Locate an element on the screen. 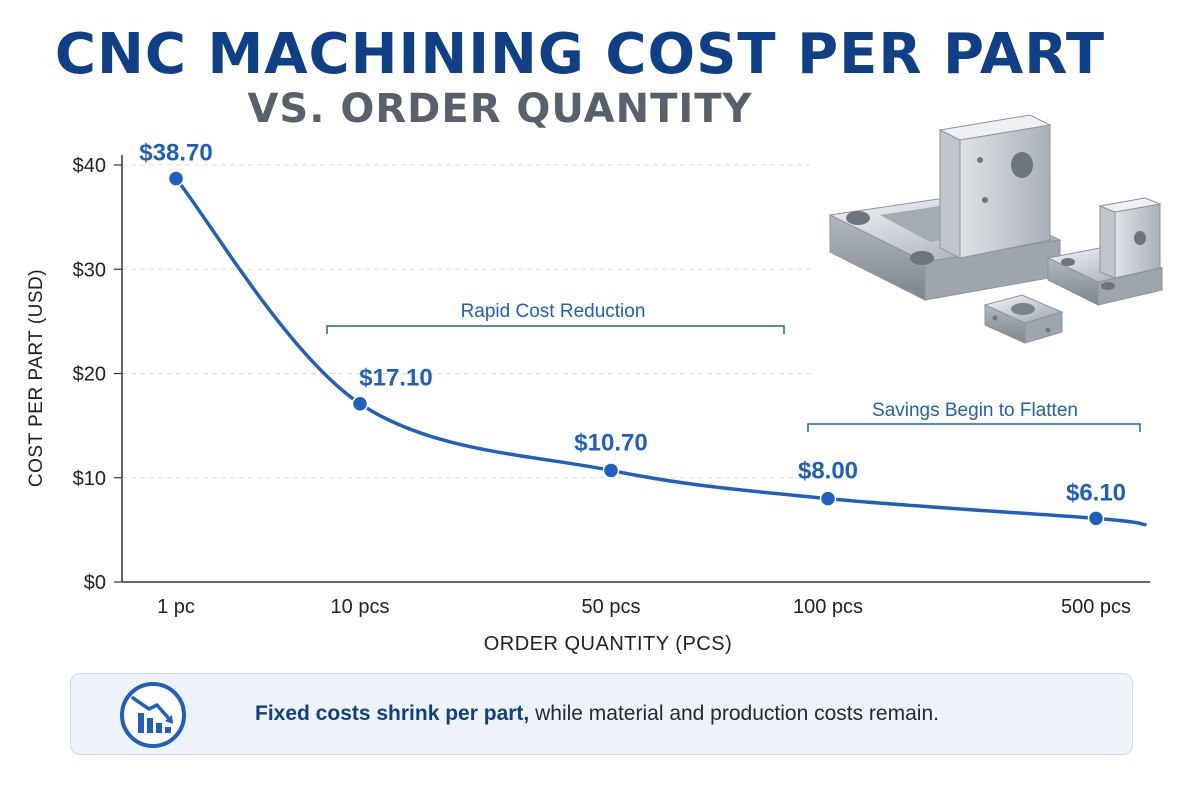 Image resolution: width=1200 pixels, height=800 pixels. data-label-4: $6.10 is located at coordinates (1096, 492).